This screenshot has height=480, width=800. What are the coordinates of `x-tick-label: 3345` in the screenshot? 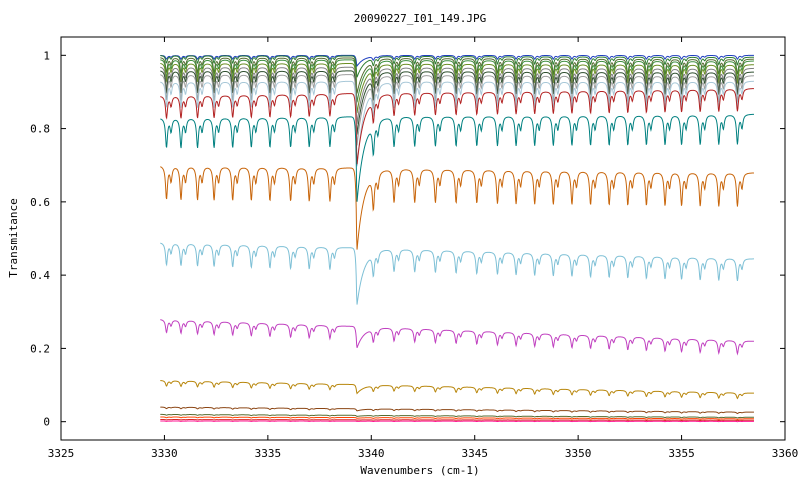 It's located at (474, 453).